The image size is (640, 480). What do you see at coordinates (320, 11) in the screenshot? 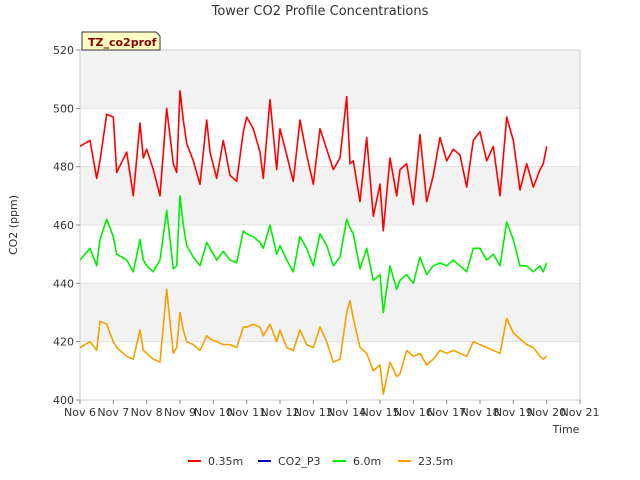
I see `chart-title: Tower CO2 Profile Concentrations` at bounding box center [320, 11].